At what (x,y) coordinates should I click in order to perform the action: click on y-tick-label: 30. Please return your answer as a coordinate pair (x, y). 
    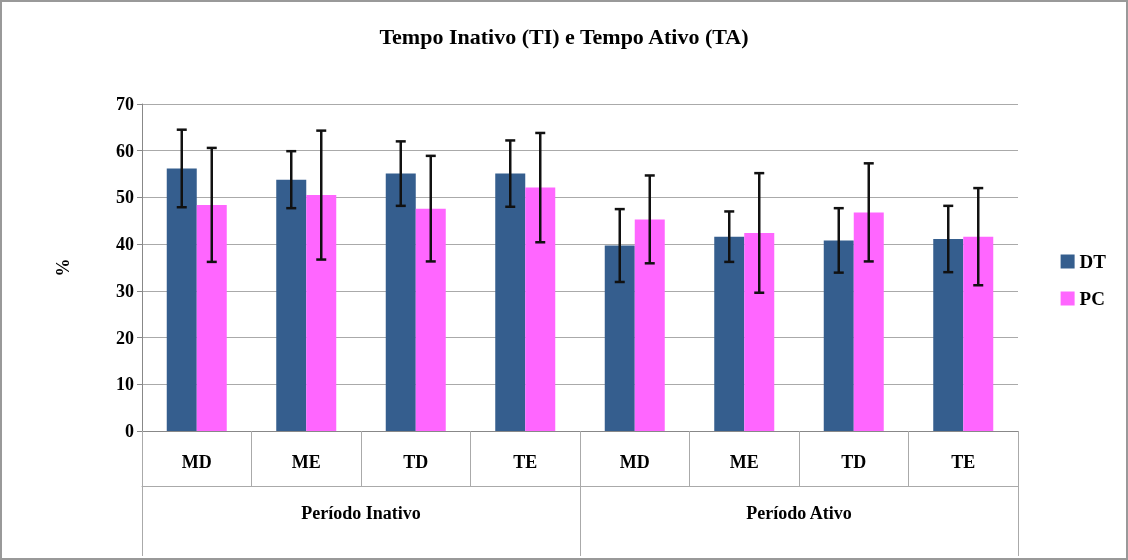
    Looking at the image, I should click on (125, 290).